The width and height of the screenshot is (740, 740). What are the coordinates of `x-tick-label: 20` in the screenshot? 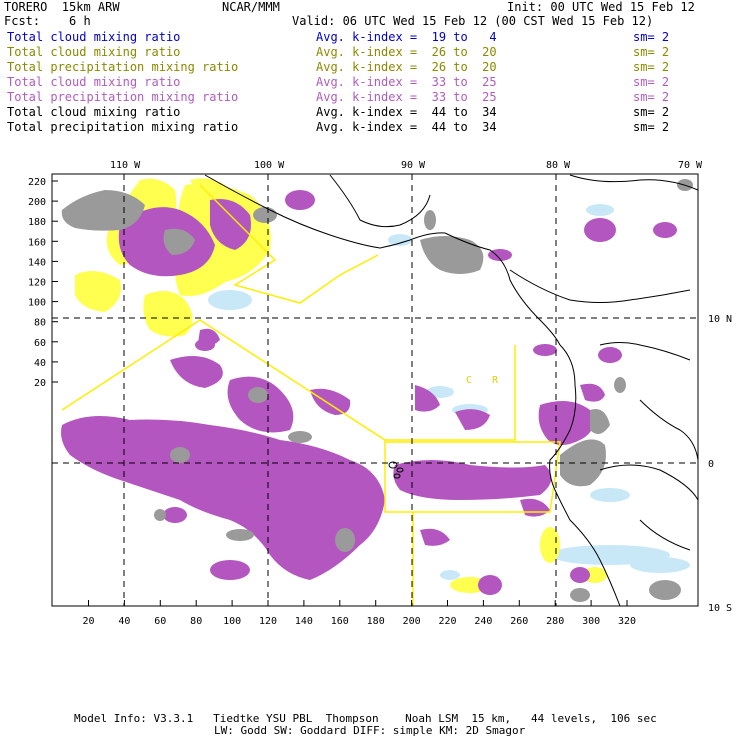 It's located at (88, 621).